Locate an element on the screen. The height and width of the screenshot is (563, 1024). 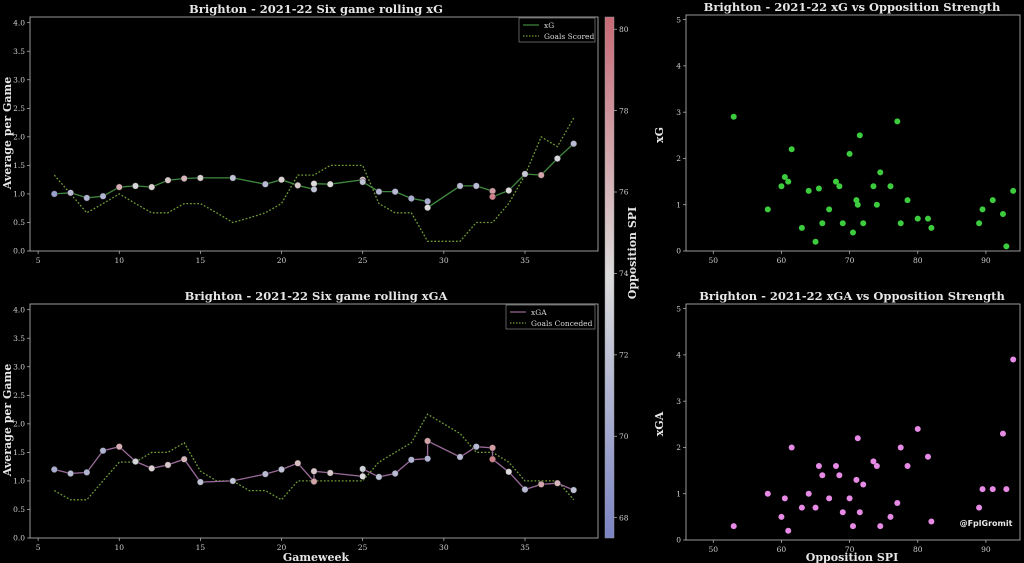
xg-scatter-ticks: 50 60 70 80 90 0 1 2 3 4 5 is located at coordinates (833, 140).